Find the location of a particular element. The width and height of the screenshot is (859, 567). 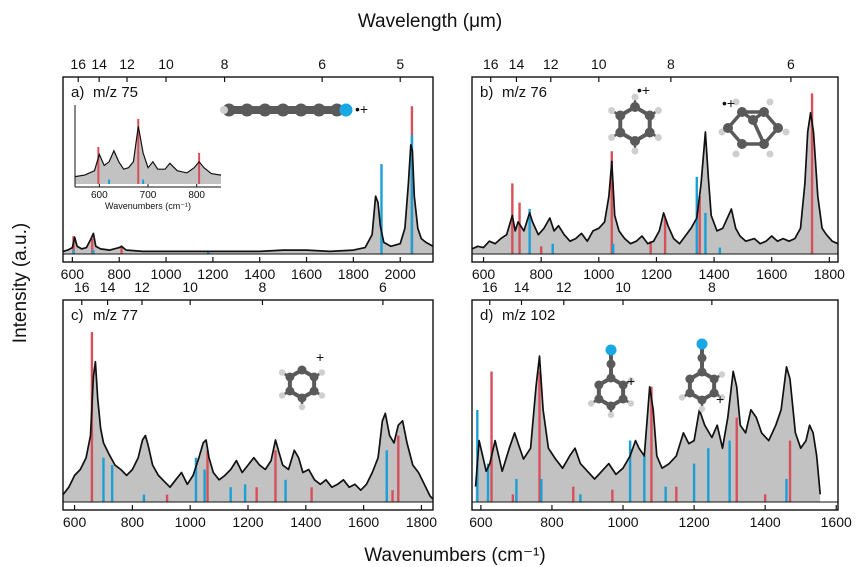

top-axis-title: Wavelength (μm) is located at coordinates (430, 21).